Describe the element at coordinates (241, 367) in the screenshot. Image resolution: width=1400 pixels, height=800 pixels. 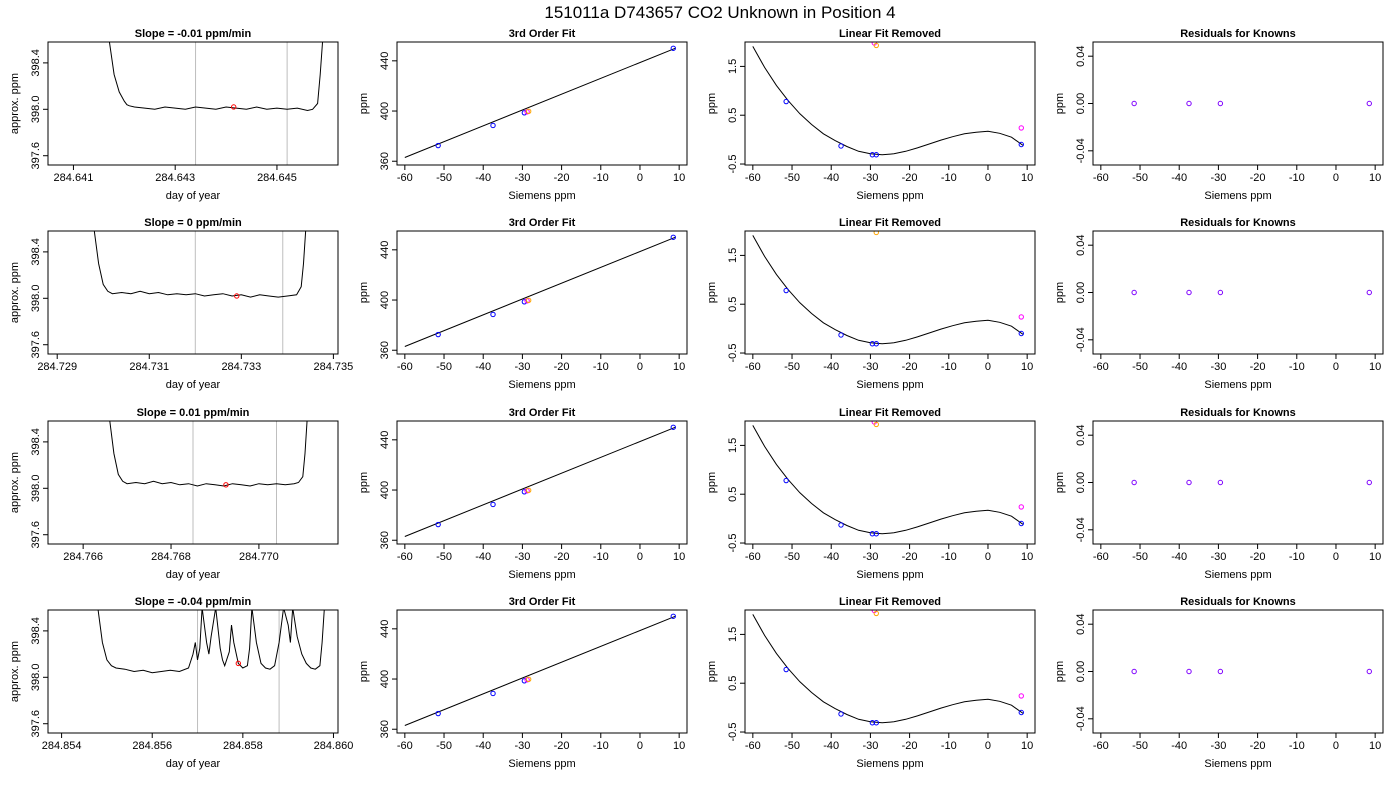
I see `x-tick-label: 284.733` at that location.